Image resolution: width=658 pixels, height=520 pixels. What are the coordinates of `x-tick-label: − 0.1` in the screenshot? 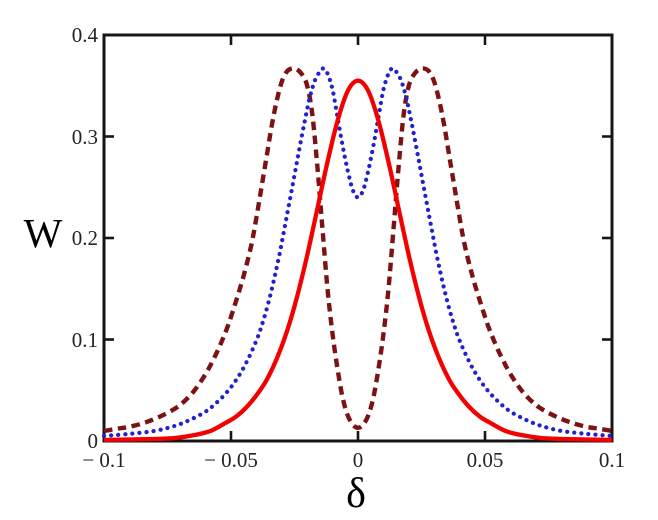 It's located at (104, 460).